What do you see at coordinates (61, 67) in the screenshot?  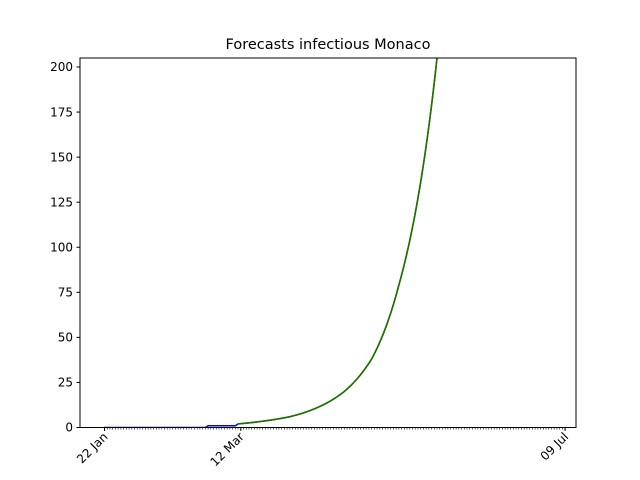 I see `y-tick-label: 200` at bounding box center [61, 67].